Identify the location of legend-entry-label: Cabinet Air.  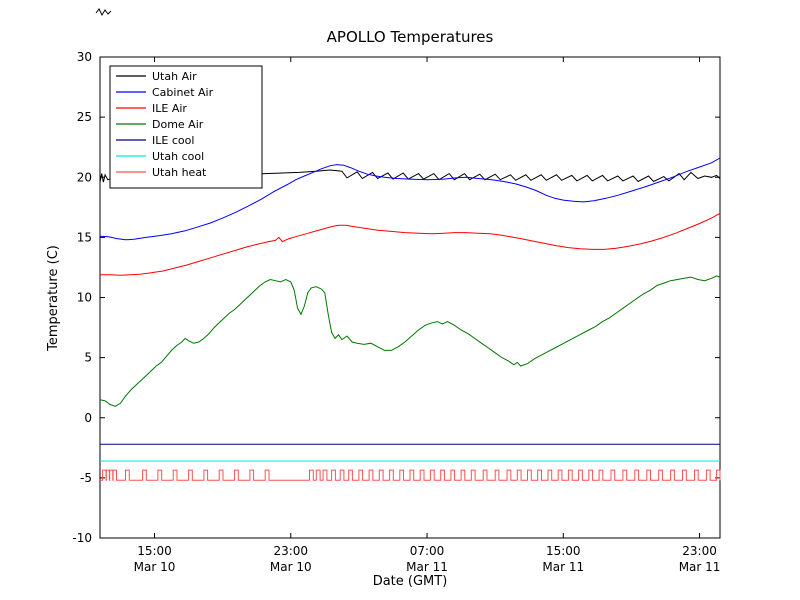
(183, 92).